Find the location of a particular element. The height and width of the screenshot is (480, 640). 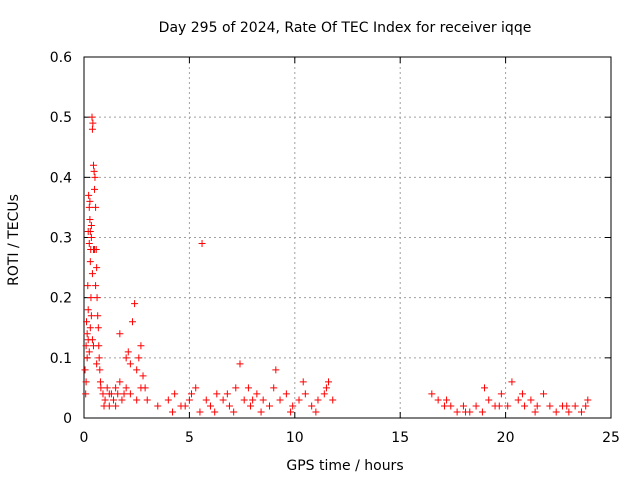

x-tick-label: 0 is located at coordinates (84, 438).